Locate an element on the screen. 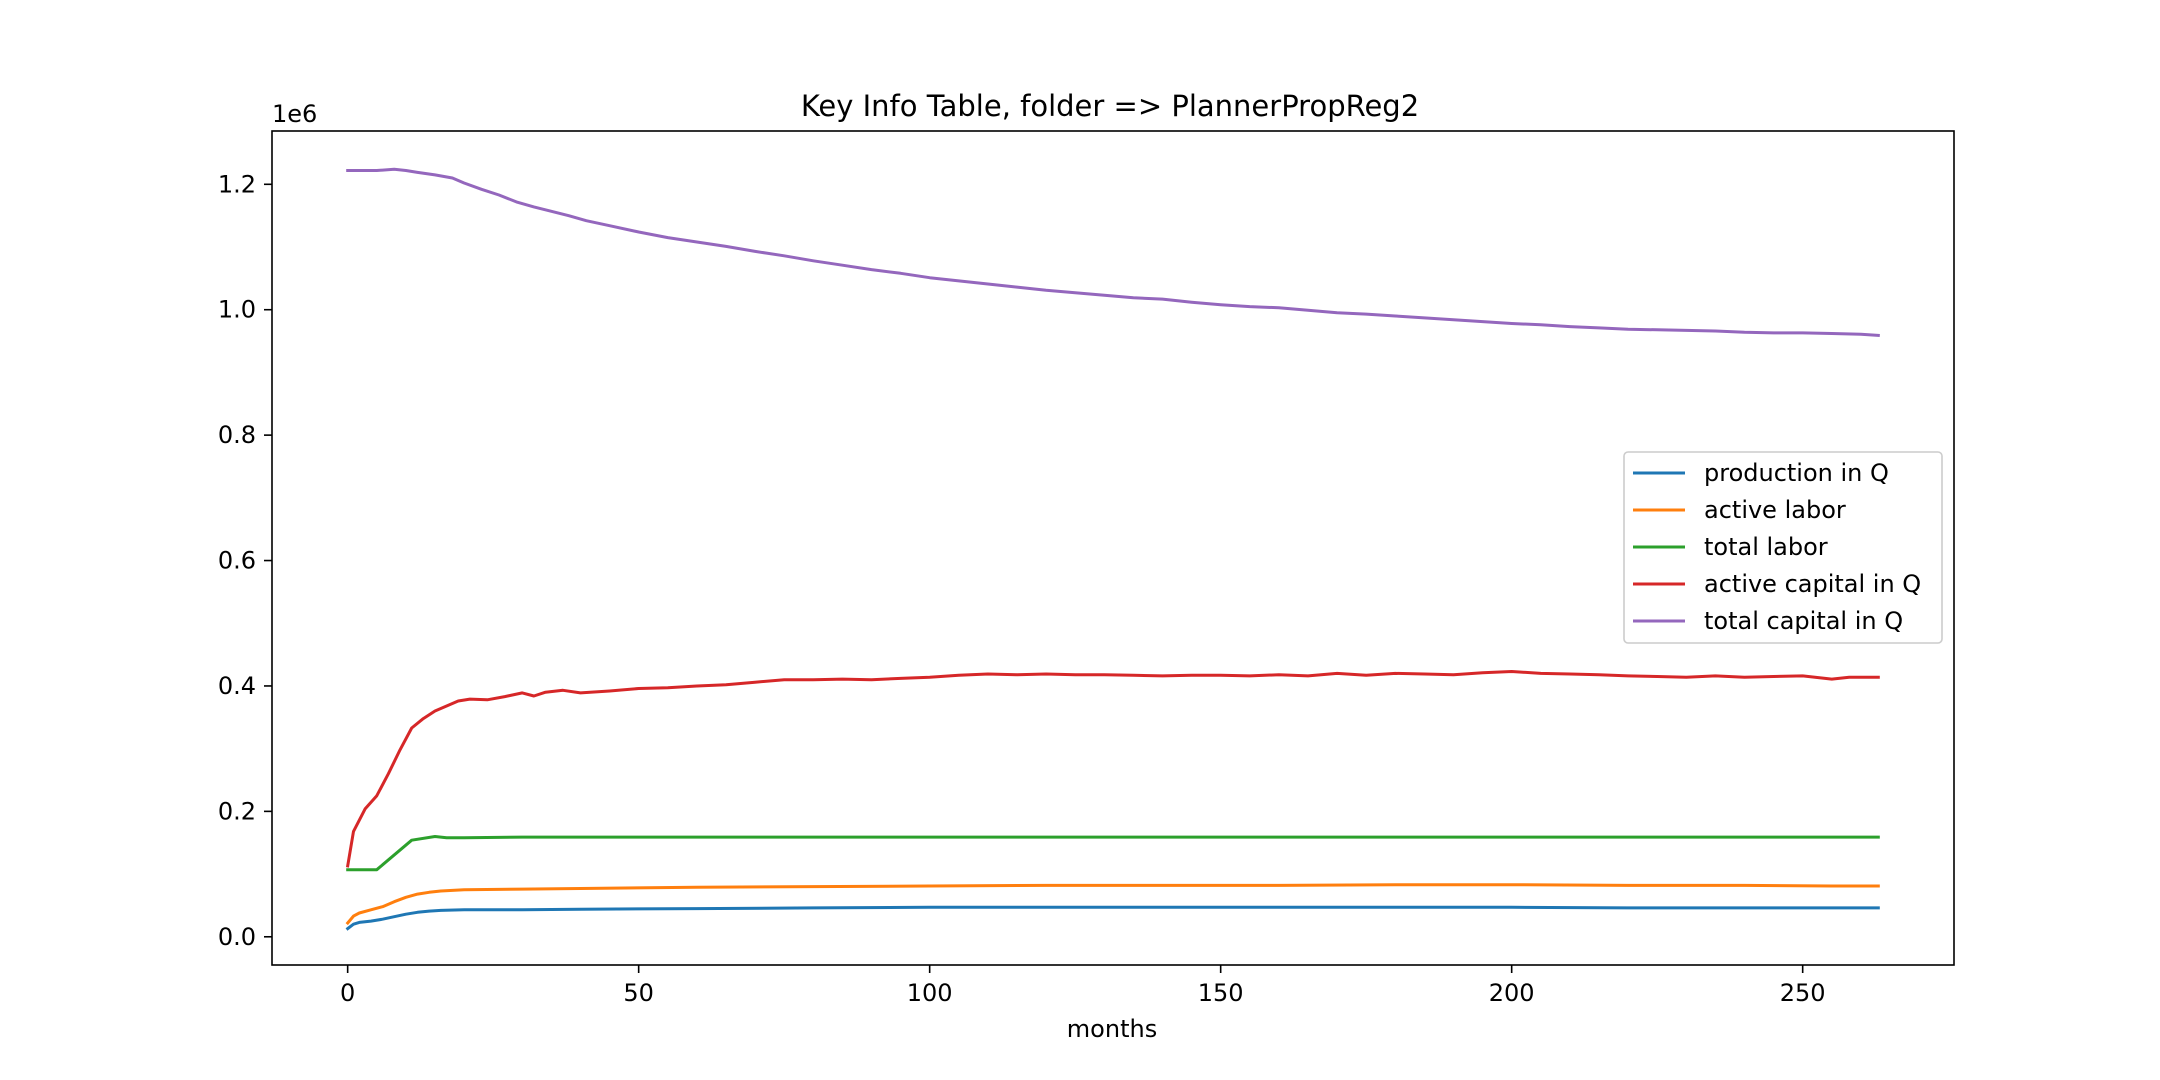 The height and width of the screenshot is (1080, 2160). legend-label: total capital in Q is located at coordinates (1803, 621).